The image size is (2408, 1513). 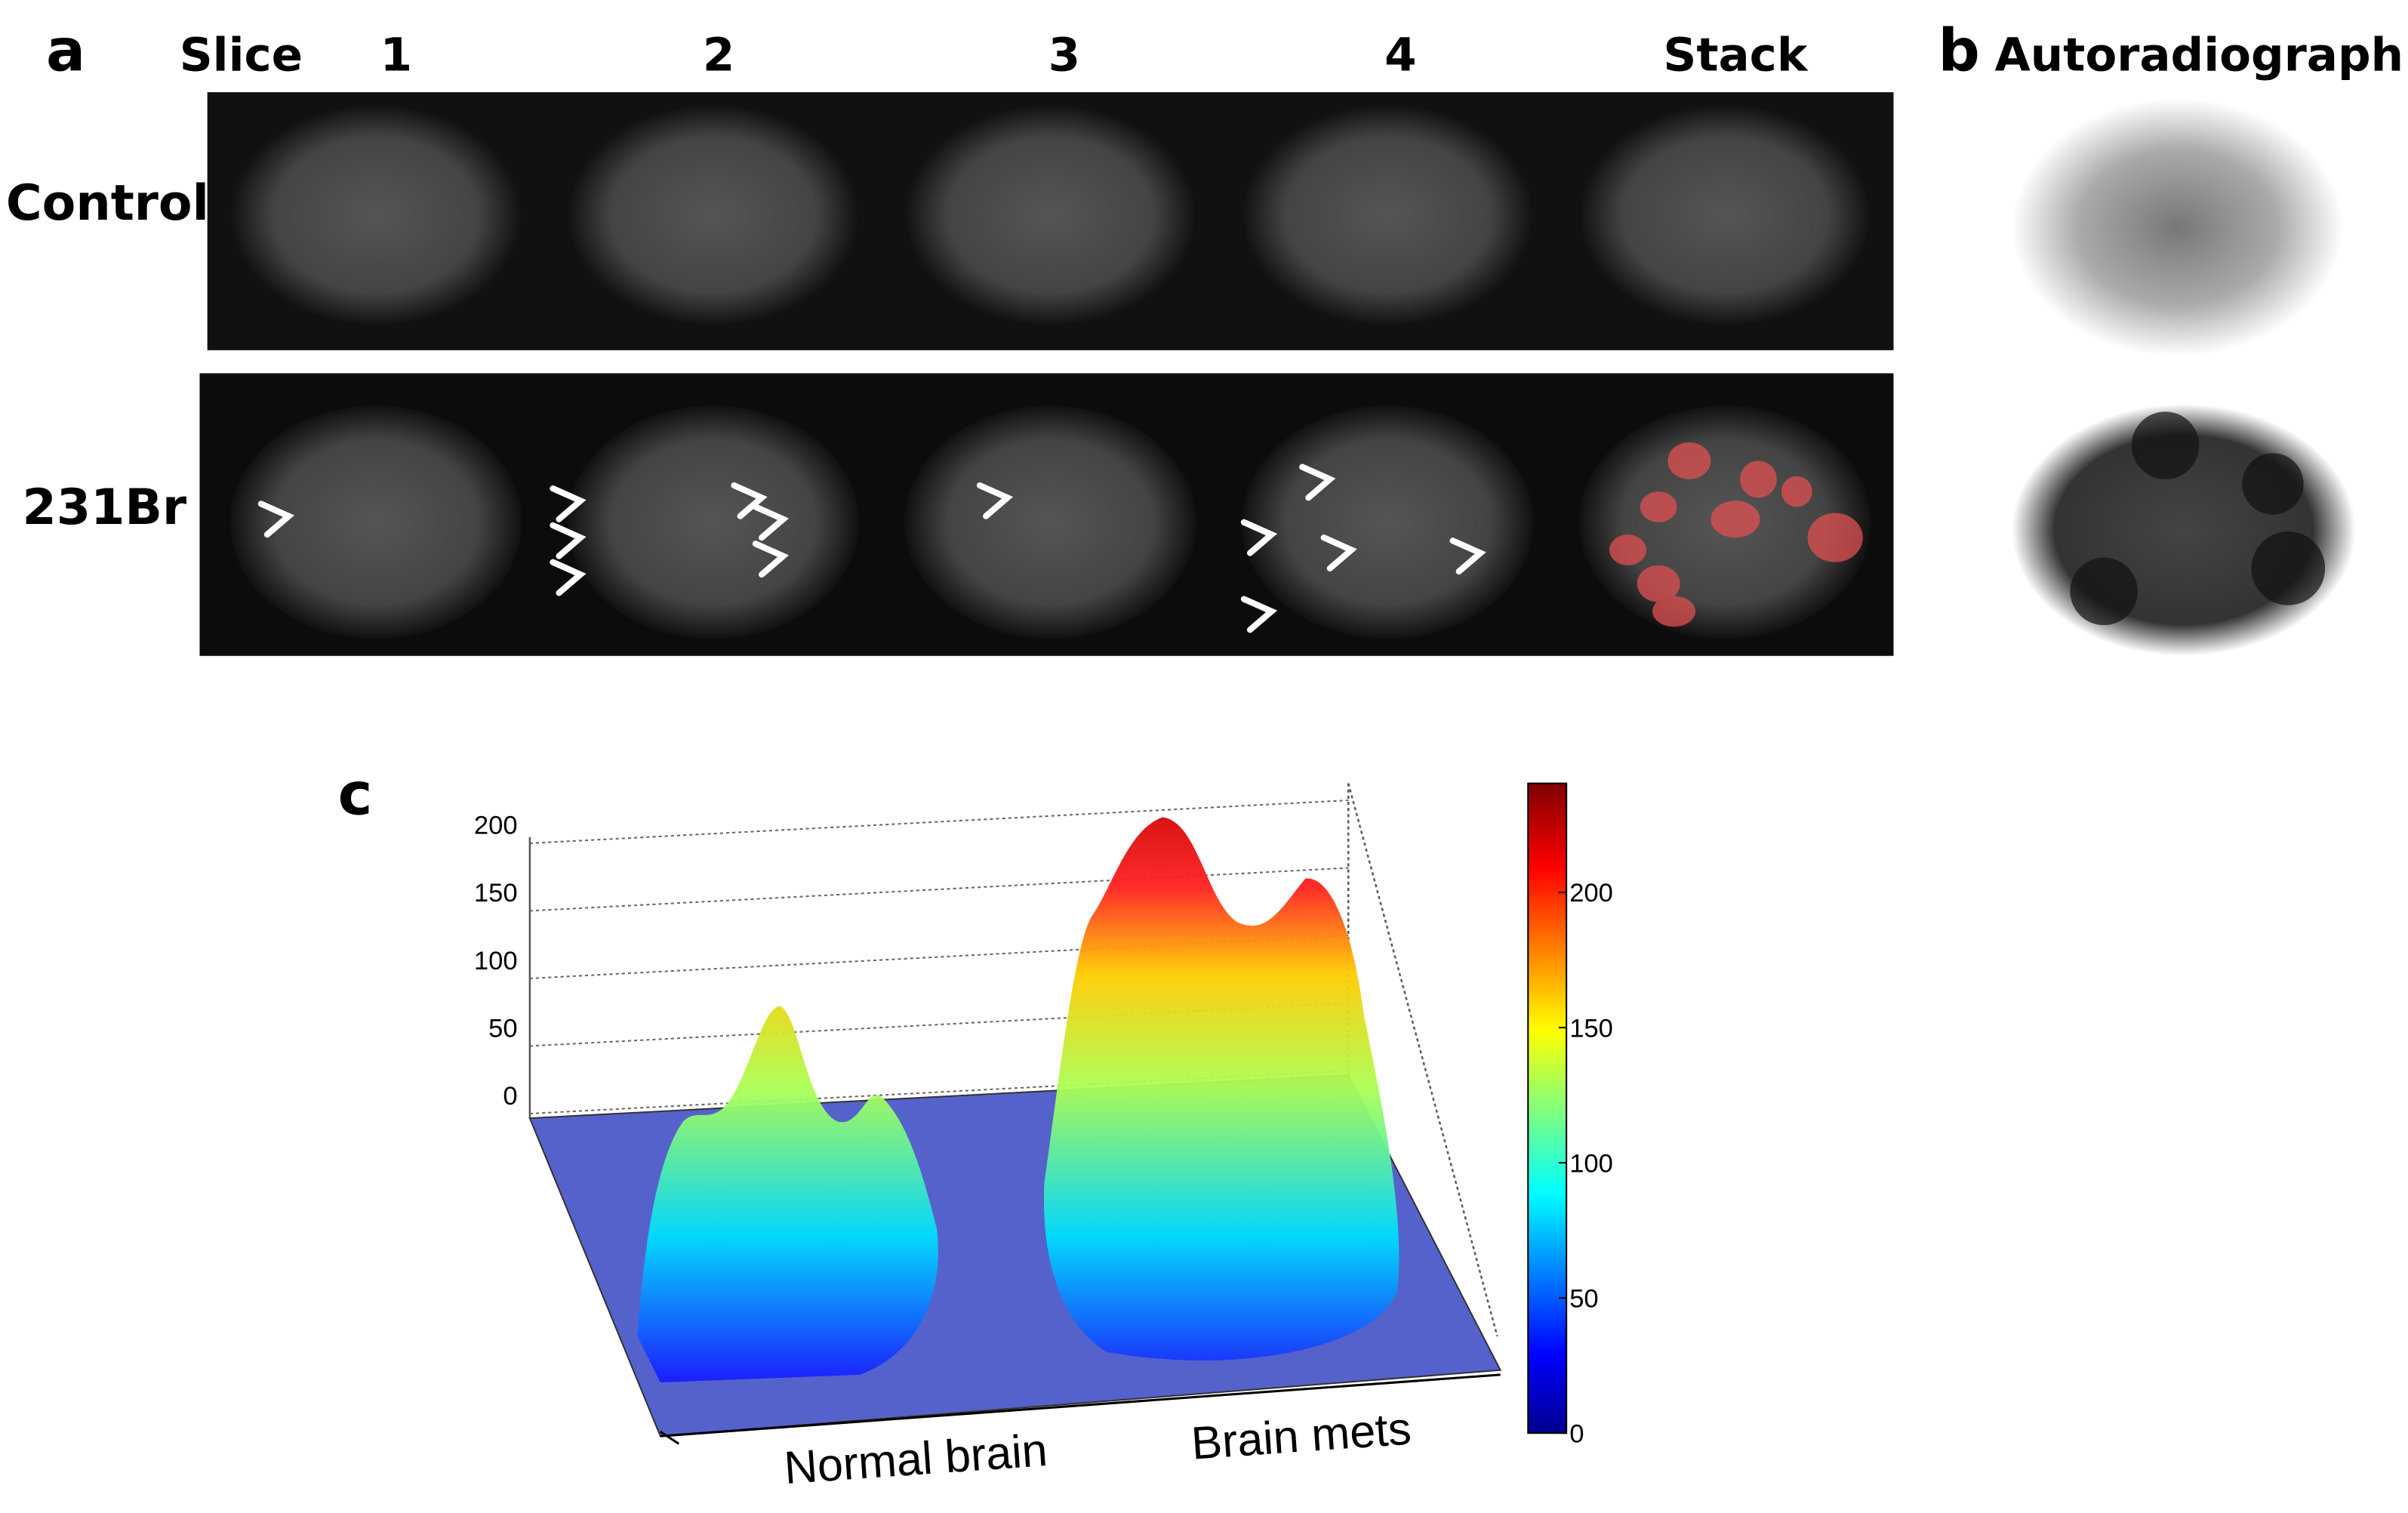 I want to click on column-label: 1, so click(x=396, y=55).